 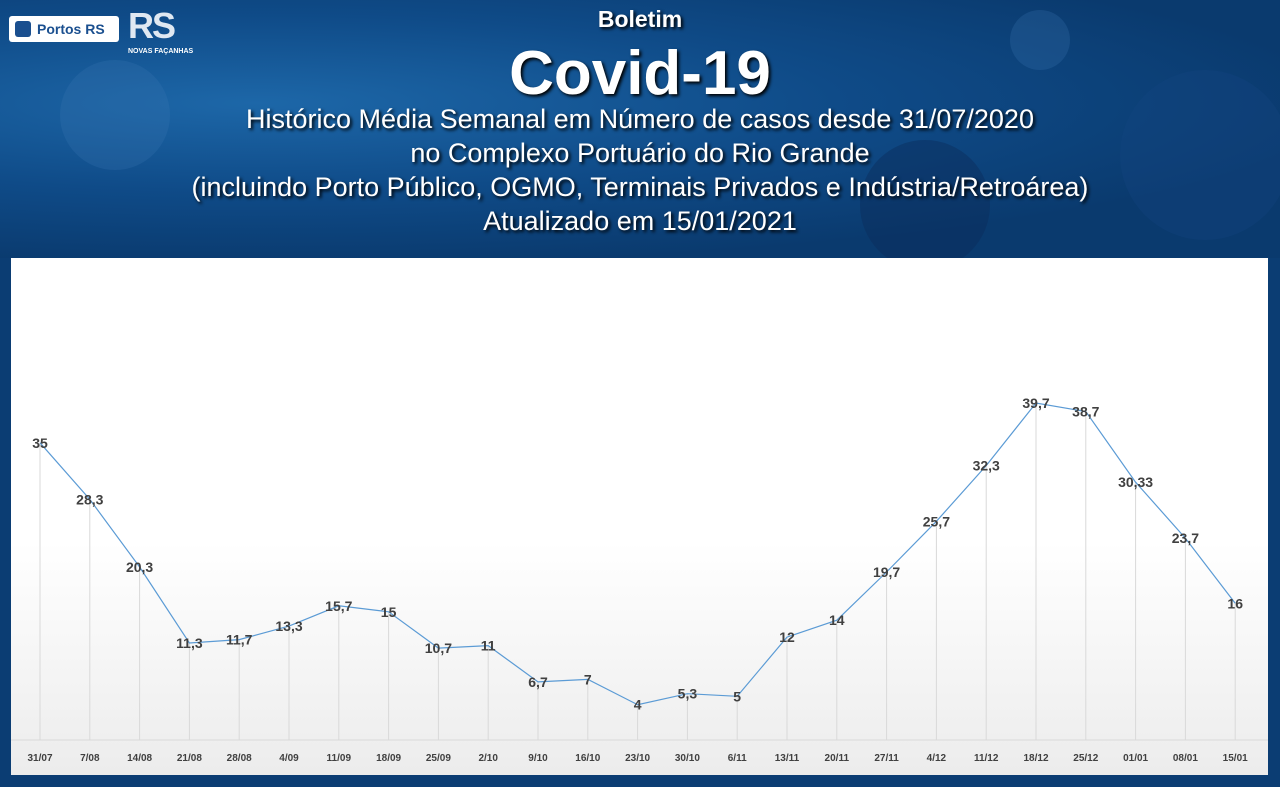 What do you see at coordinates (1035, 403) in the screenshot?
I see `data-label: 39,7` at bounding box center [1035, 403].